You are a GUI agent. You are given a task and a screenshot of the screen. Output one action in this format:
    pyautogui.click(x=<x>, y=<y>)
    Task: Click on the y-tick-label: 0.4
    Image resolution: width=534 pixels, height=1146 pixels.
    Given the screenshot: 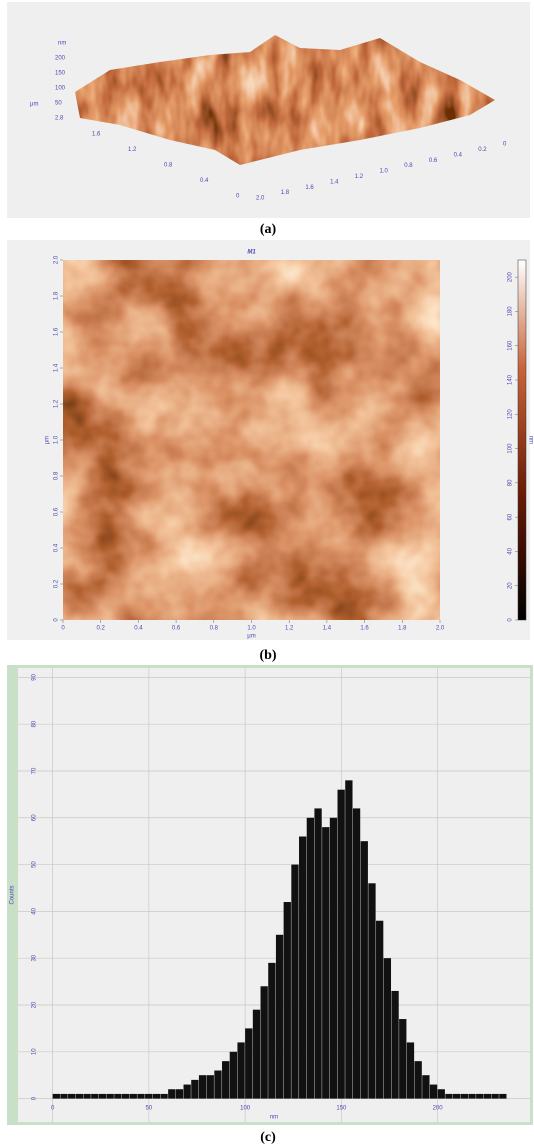 What is the action you would take?
    pyautogui.click(x=57, y=547)
    